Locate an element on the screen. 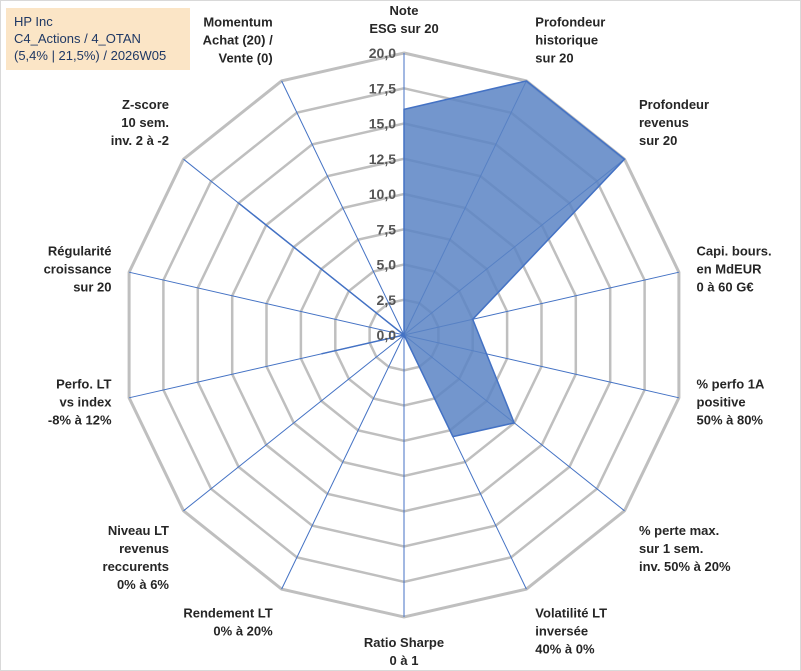  axis-label: Profondeur historique sur 20 is located at coordinates (570, 40).